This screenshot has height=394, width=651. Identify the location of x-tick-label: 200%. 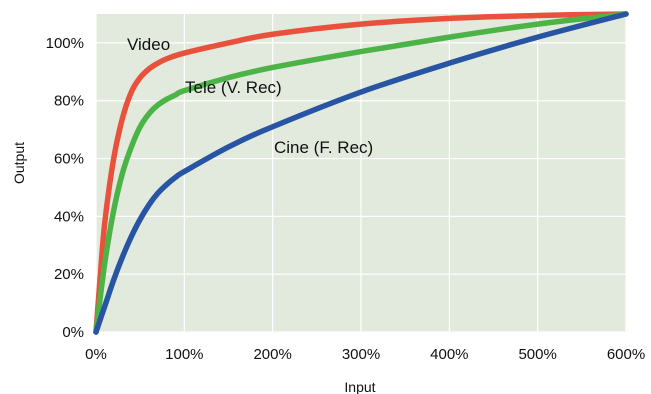
(272, 354).